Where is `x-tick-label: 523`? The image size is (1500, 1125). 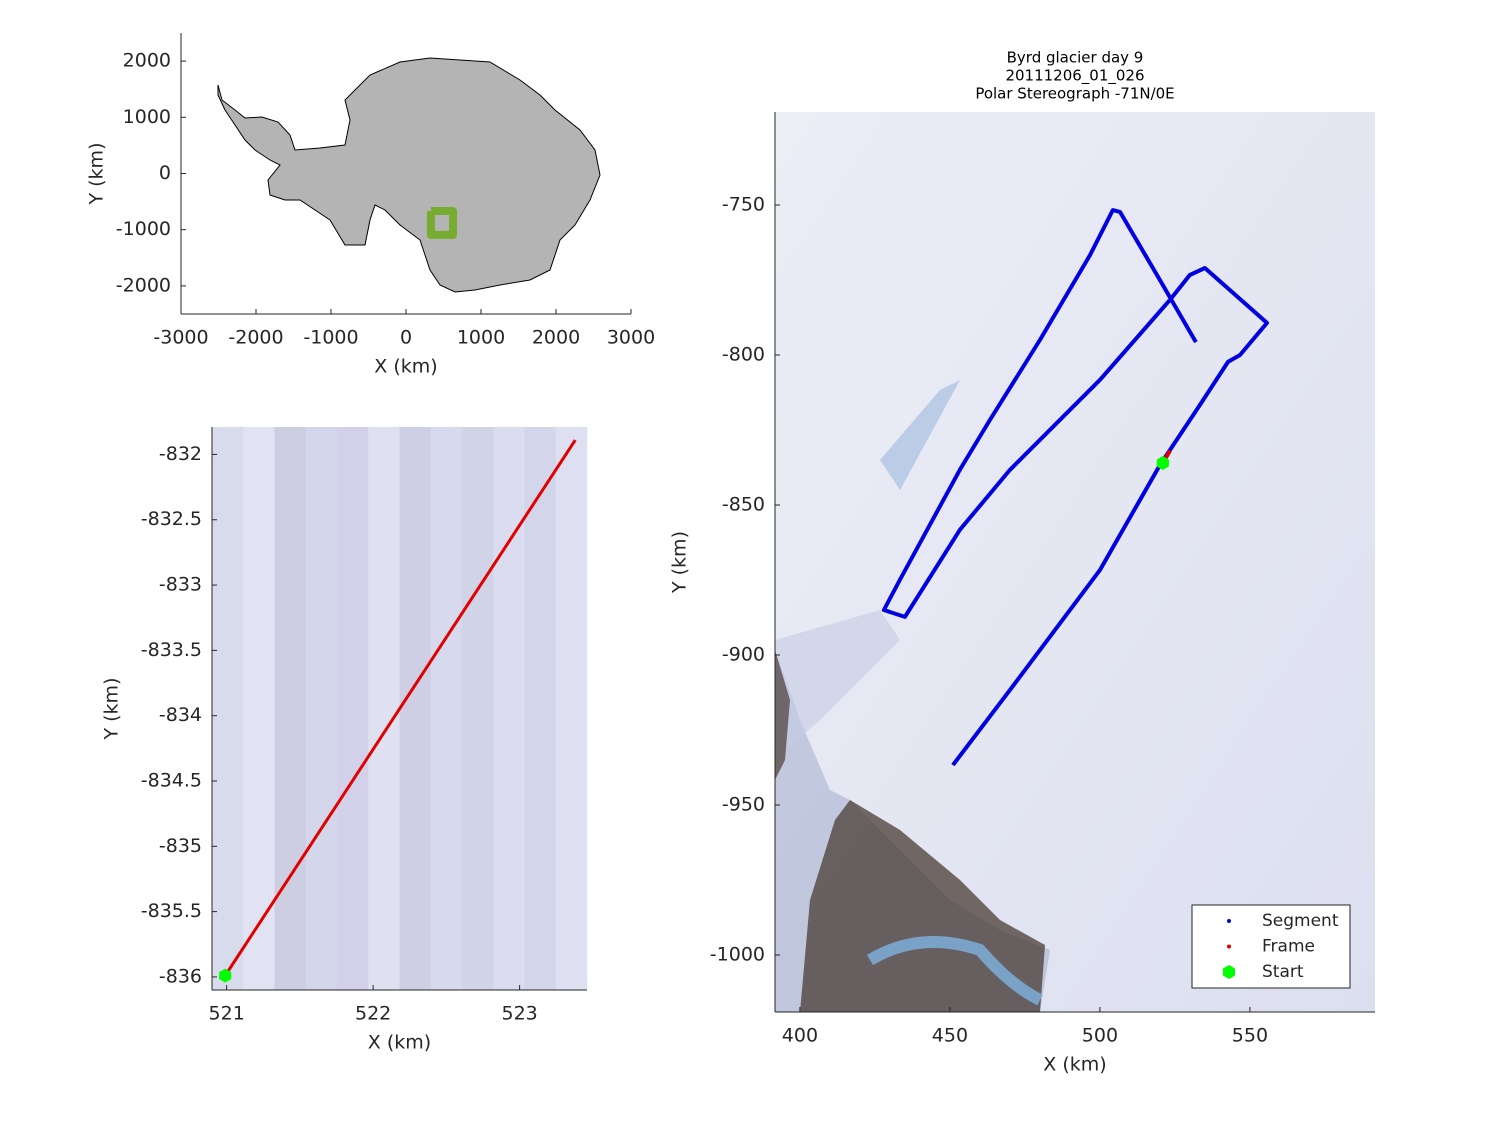 x-tick-label: 523 is located at coordinates (519, 1014).